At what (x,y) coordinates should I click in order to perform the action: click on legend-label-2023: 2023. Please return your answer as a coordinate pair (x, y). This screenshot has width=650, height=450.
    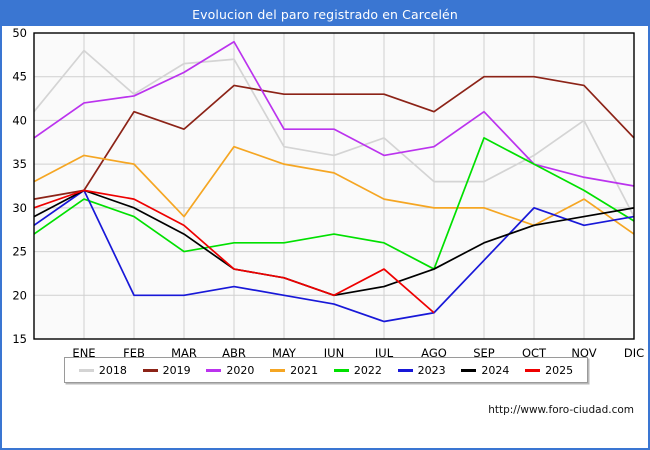
    Looking at the image, I should click on (431, 370).